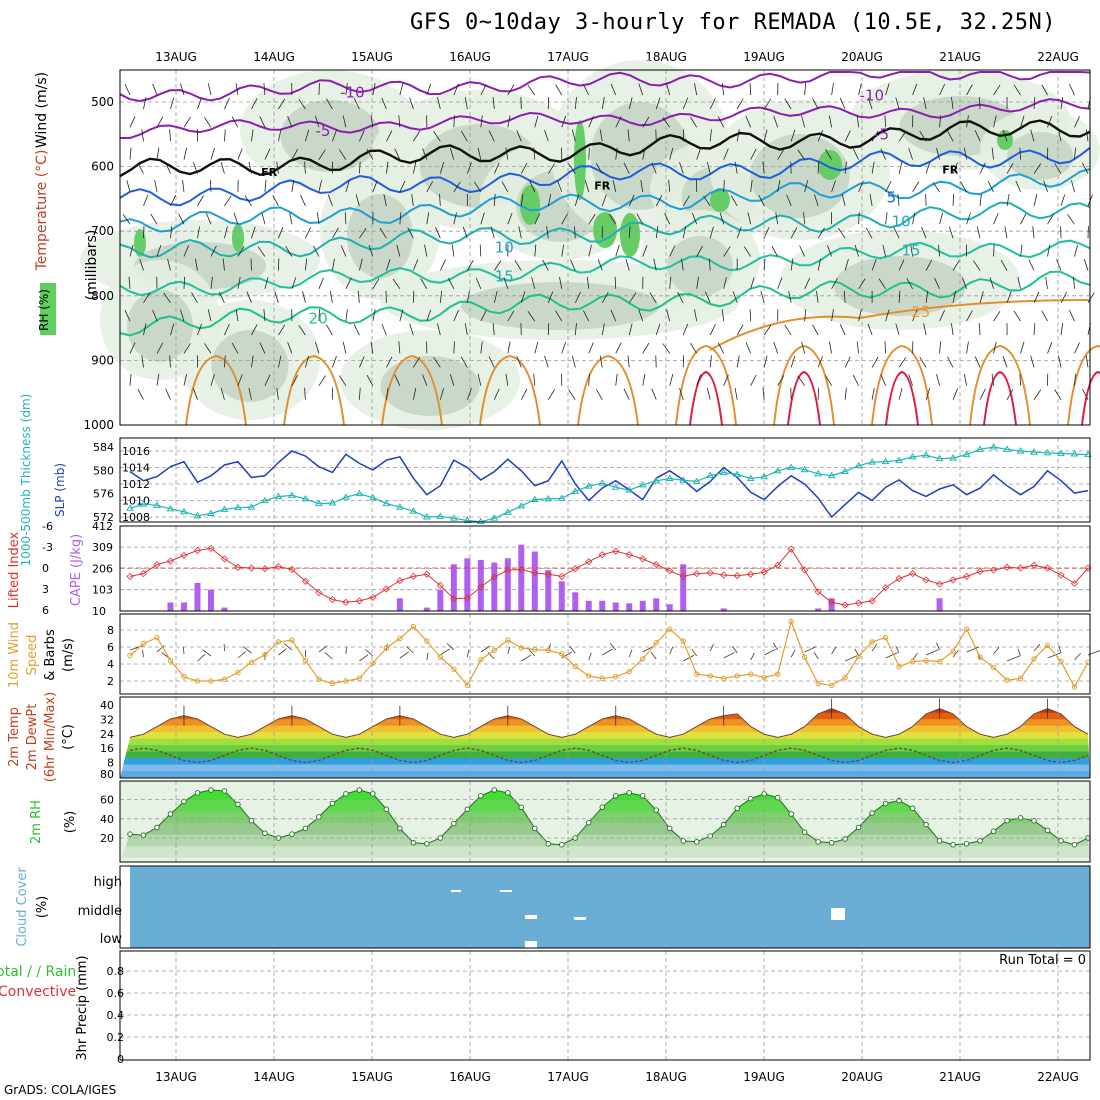 This screenshot has width=1100, height=1100. What do you see at coordinates (605, 761) in the screenshot?
I see `temp-band` at bounding box center [605, 761].